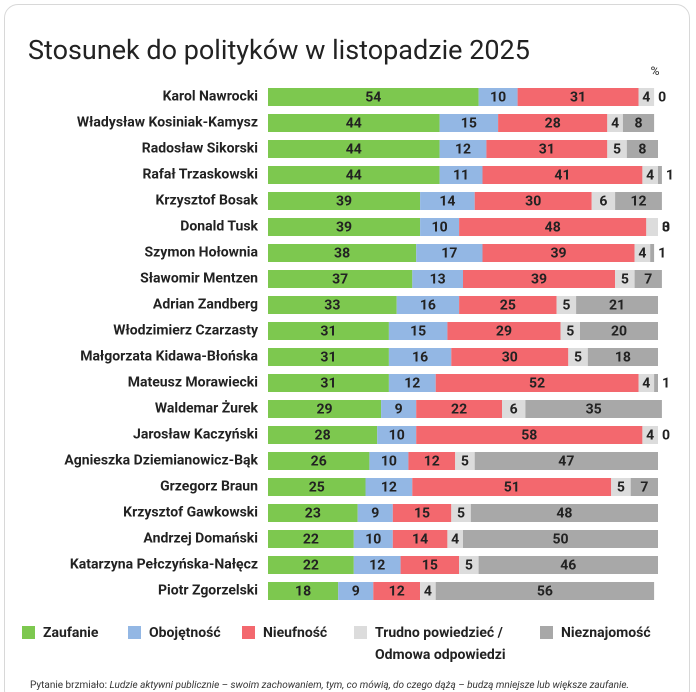 This screenshot has height=692, width=696. Describe the element at coordinates (340, 280) in the screenshot. I see `value-label: 37` at that location.